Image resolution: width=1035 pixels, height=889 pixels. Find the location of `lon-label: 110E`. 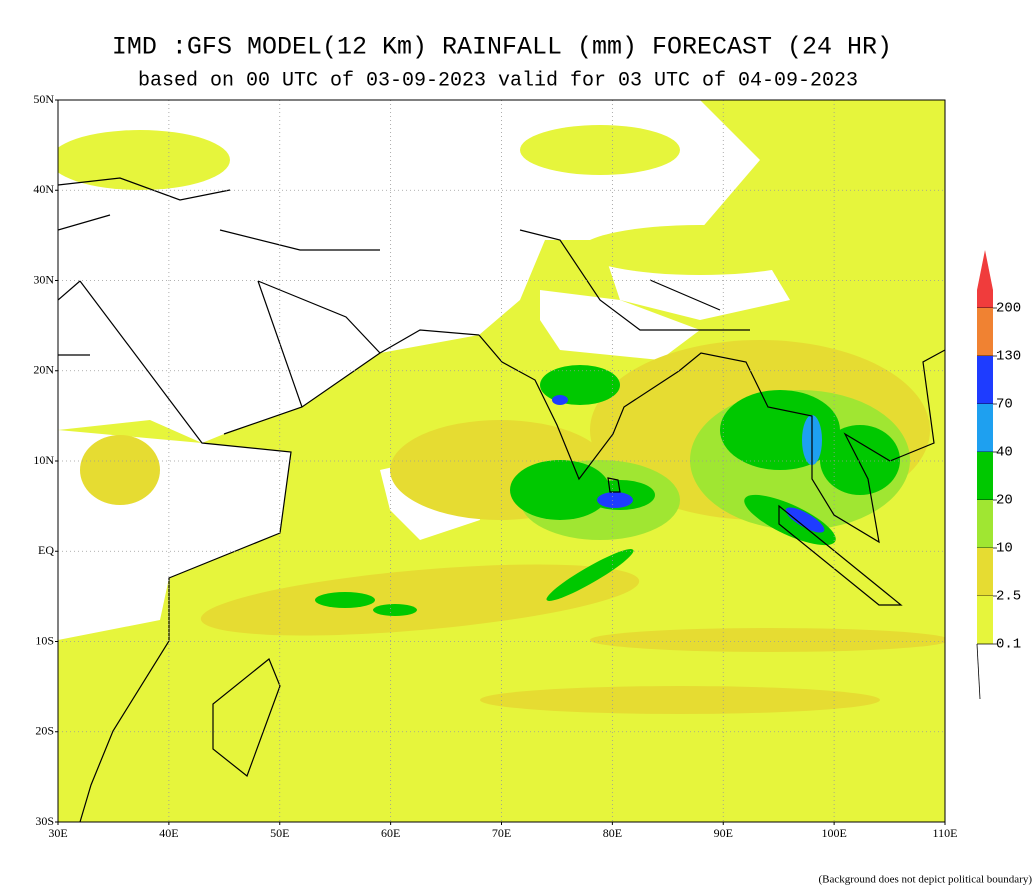

lon-label: 110E is located at coordinates (945, 833).